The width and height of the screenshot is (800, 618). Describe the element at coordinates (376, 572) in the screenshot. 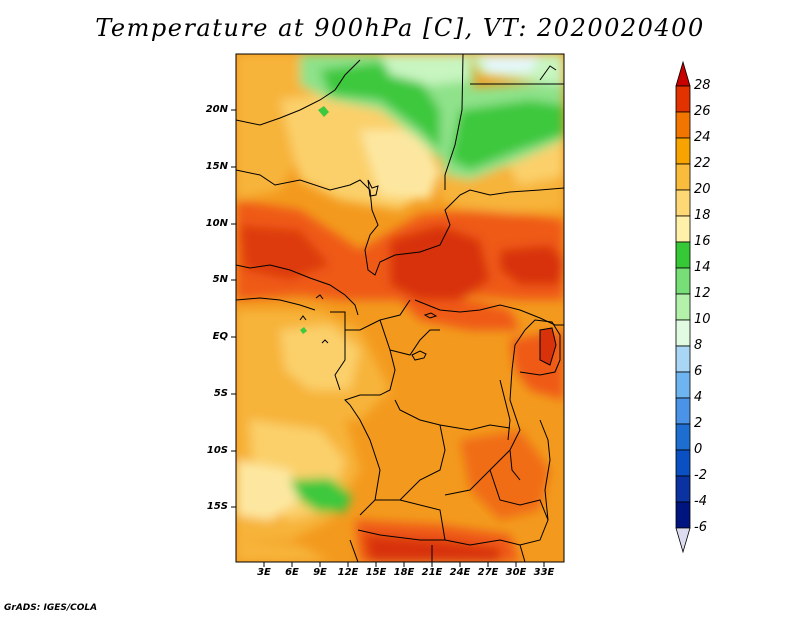

I see `lon-label: 15E` at that location.